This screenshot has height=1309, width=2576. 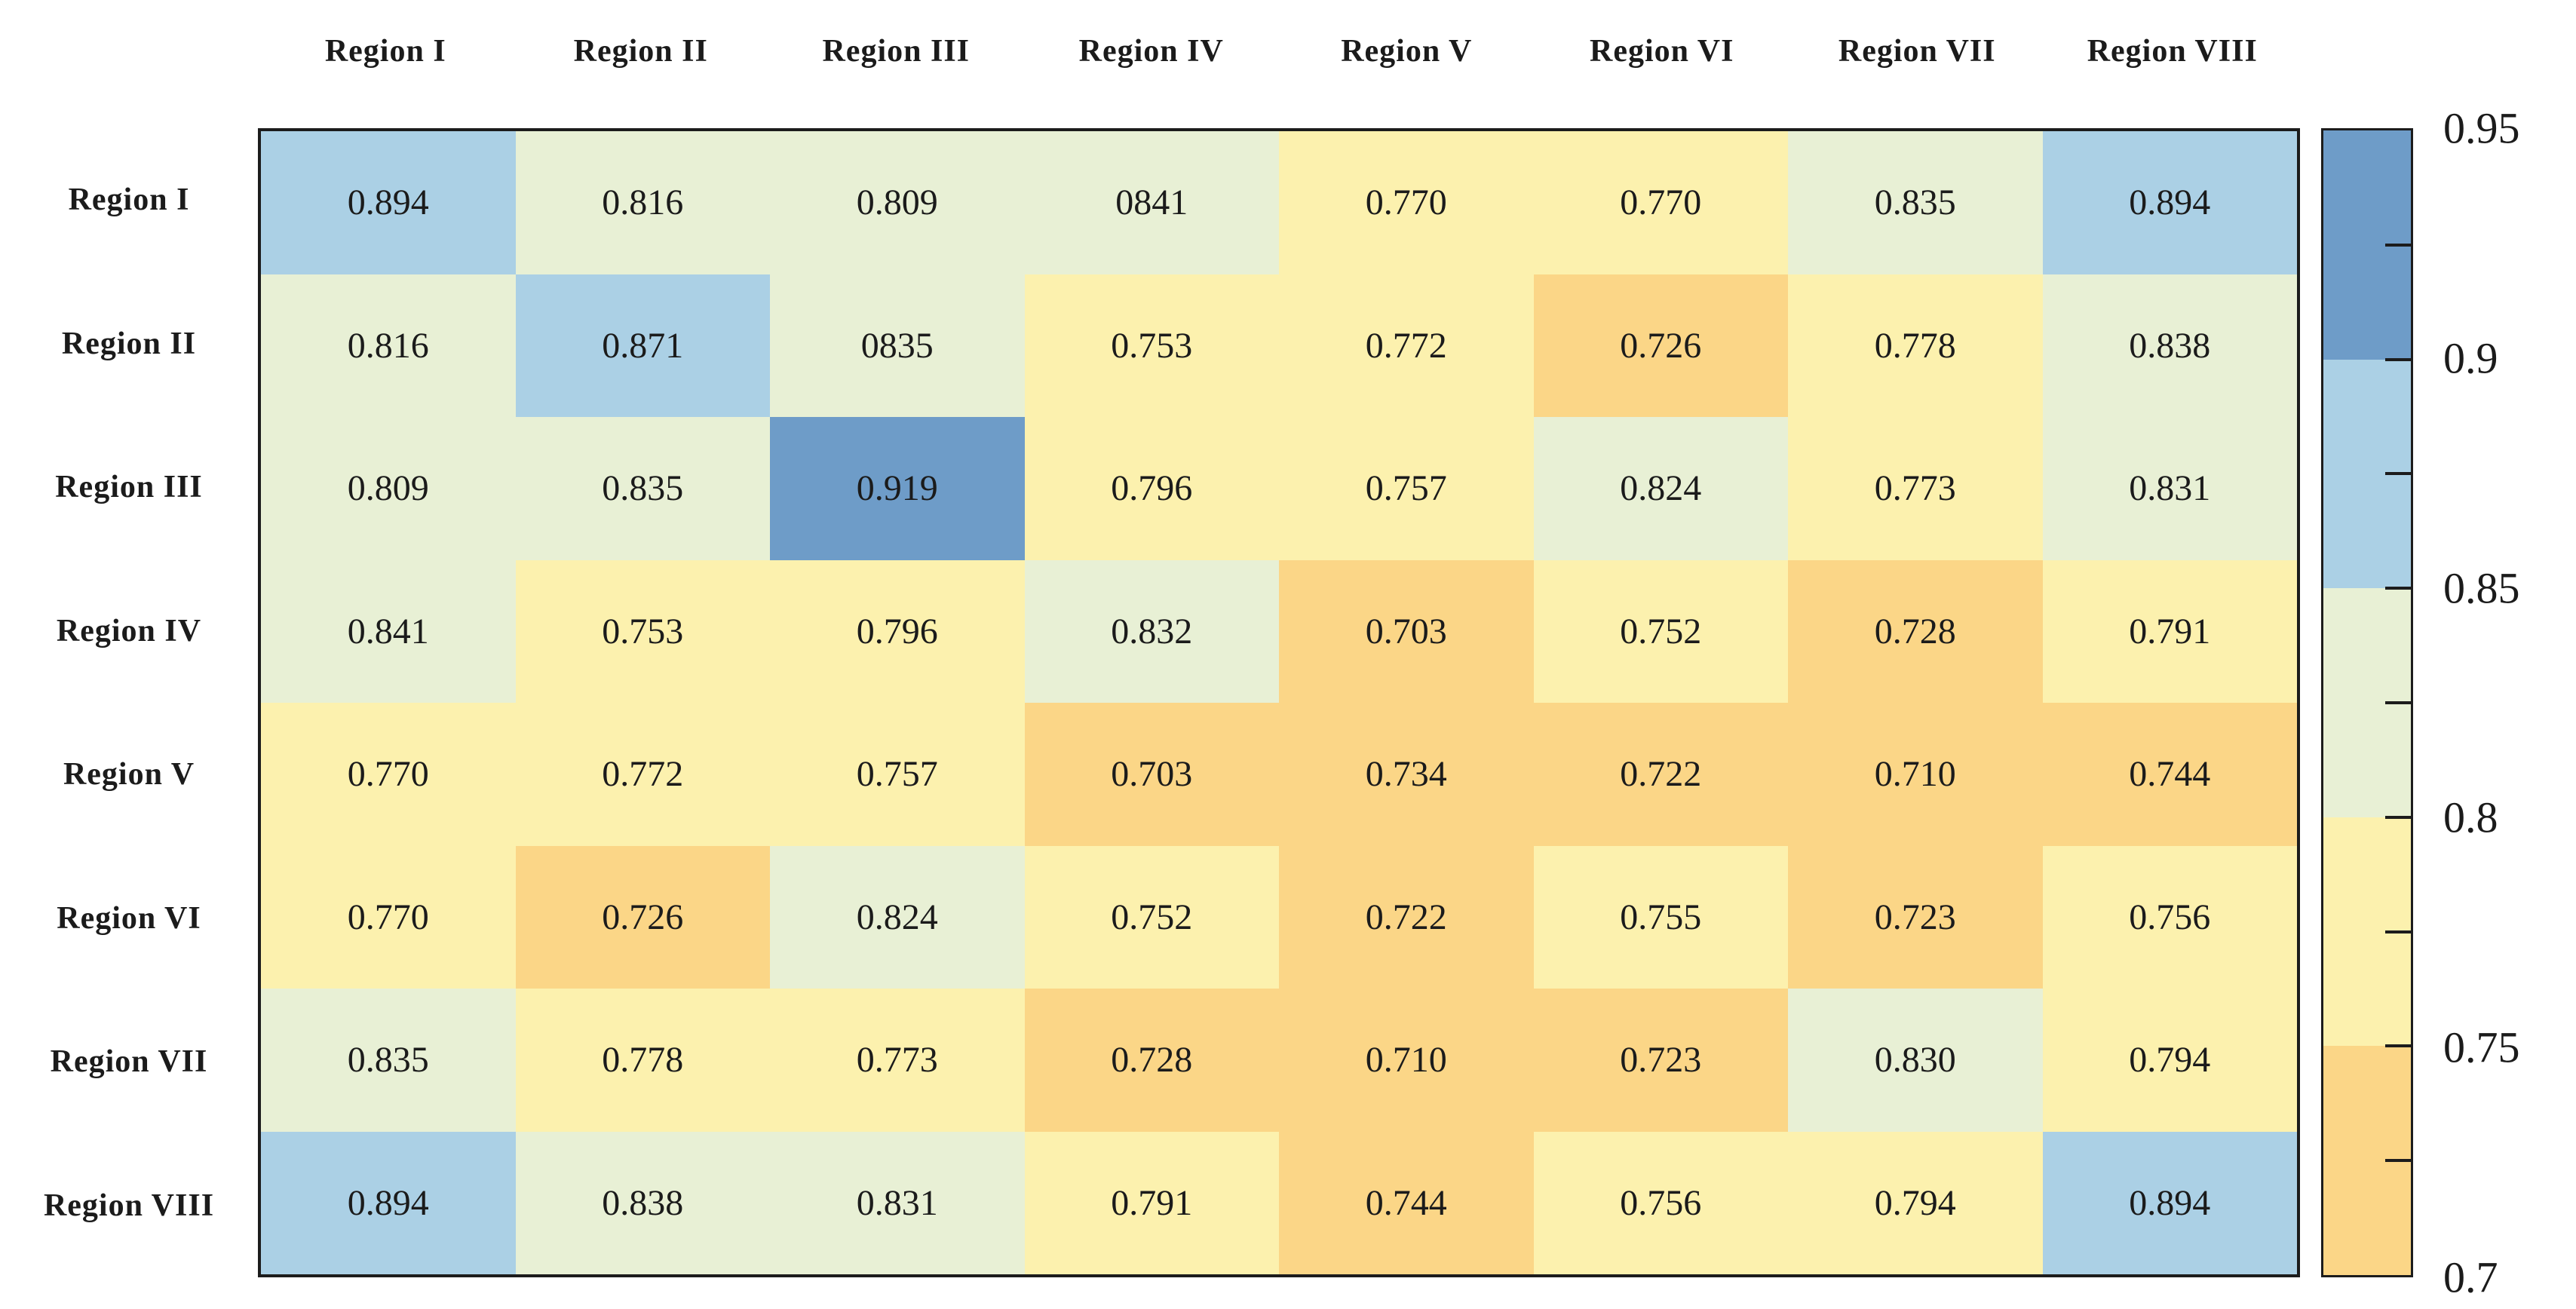 I want to click on colorbar-labels: 0.95 0.9 0.85 0.8 0.75 0.7, so click(x=2509, y=703).